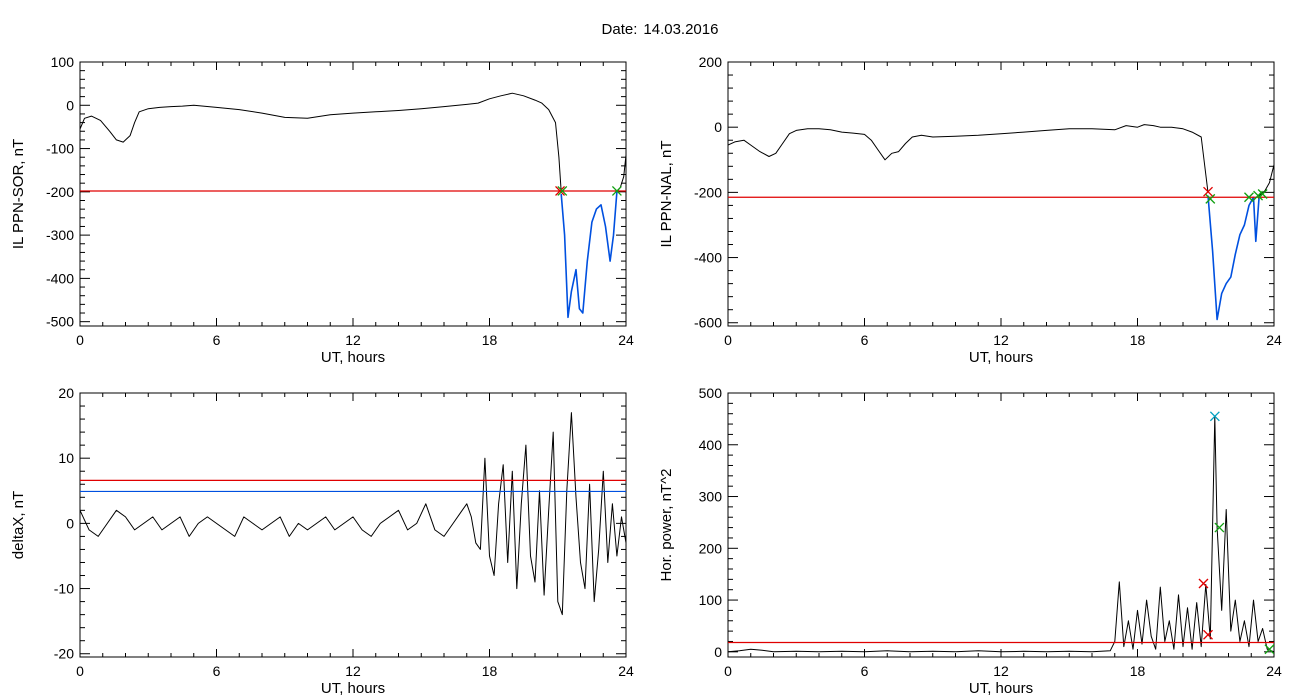 Image resolution: width=1300 pixels, height=700 pixels. What do you see at coordinates (666, 525) in the screenshot?
I see `y-axis-label: Hor. power, nT^2` at bounding box center [666, 525].